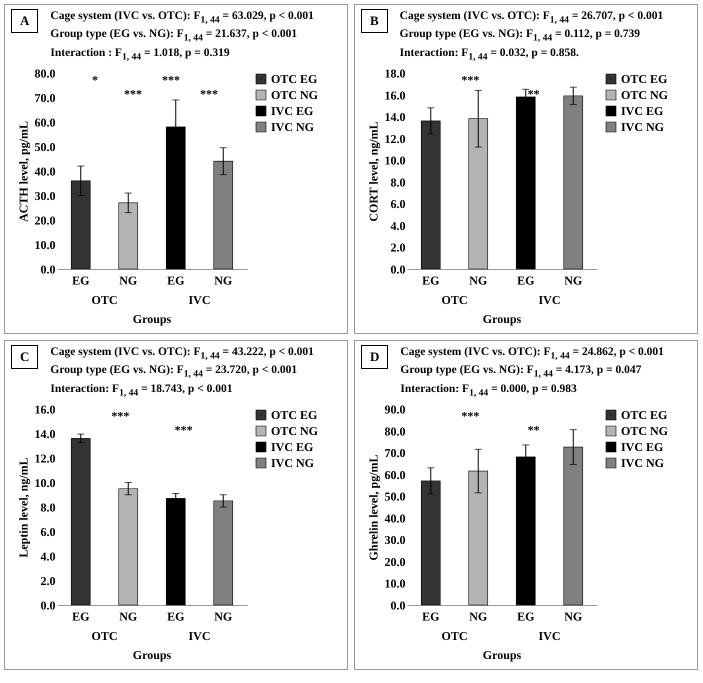 Image resolution: width=703 pixels, height=683 pixels. Describe the element at coordinates (374, 357) in the screenshot. I see `chart-title: D` at that location.